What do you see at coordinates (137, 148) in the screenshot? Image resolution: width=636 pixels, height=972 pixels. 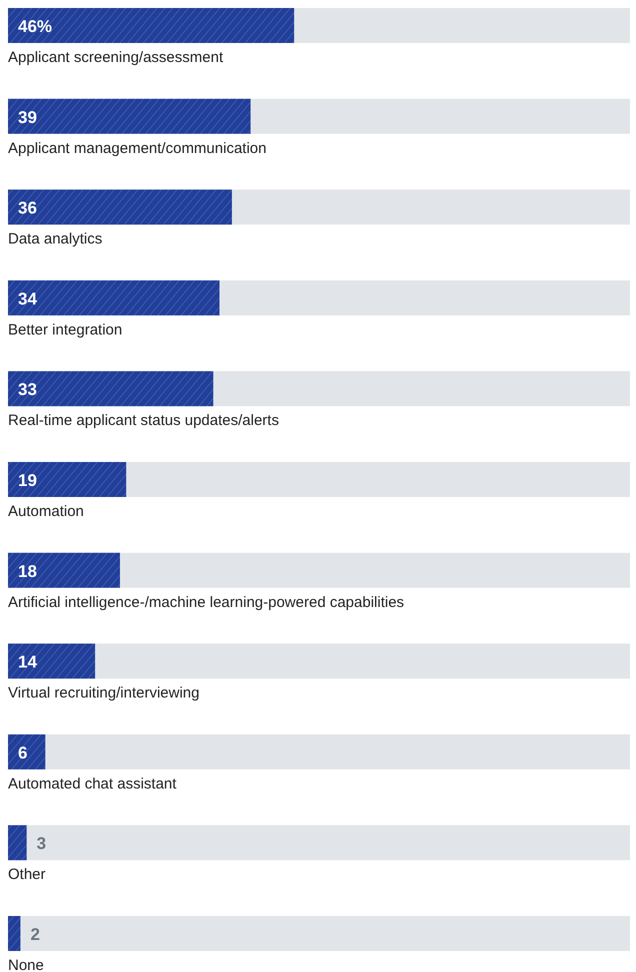 I see `y-tick-label: Applicant management/communication` at bounding box center [137, 148].